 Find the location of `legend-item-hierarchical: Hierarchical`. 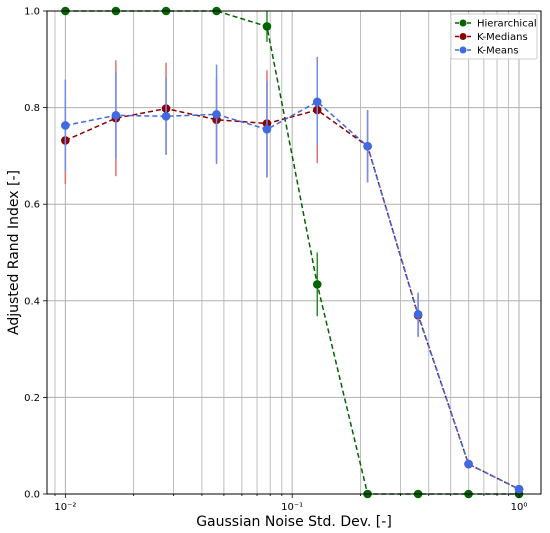

legend-item-hierarchical: Hierarchical is located at coordinates (496, 24).